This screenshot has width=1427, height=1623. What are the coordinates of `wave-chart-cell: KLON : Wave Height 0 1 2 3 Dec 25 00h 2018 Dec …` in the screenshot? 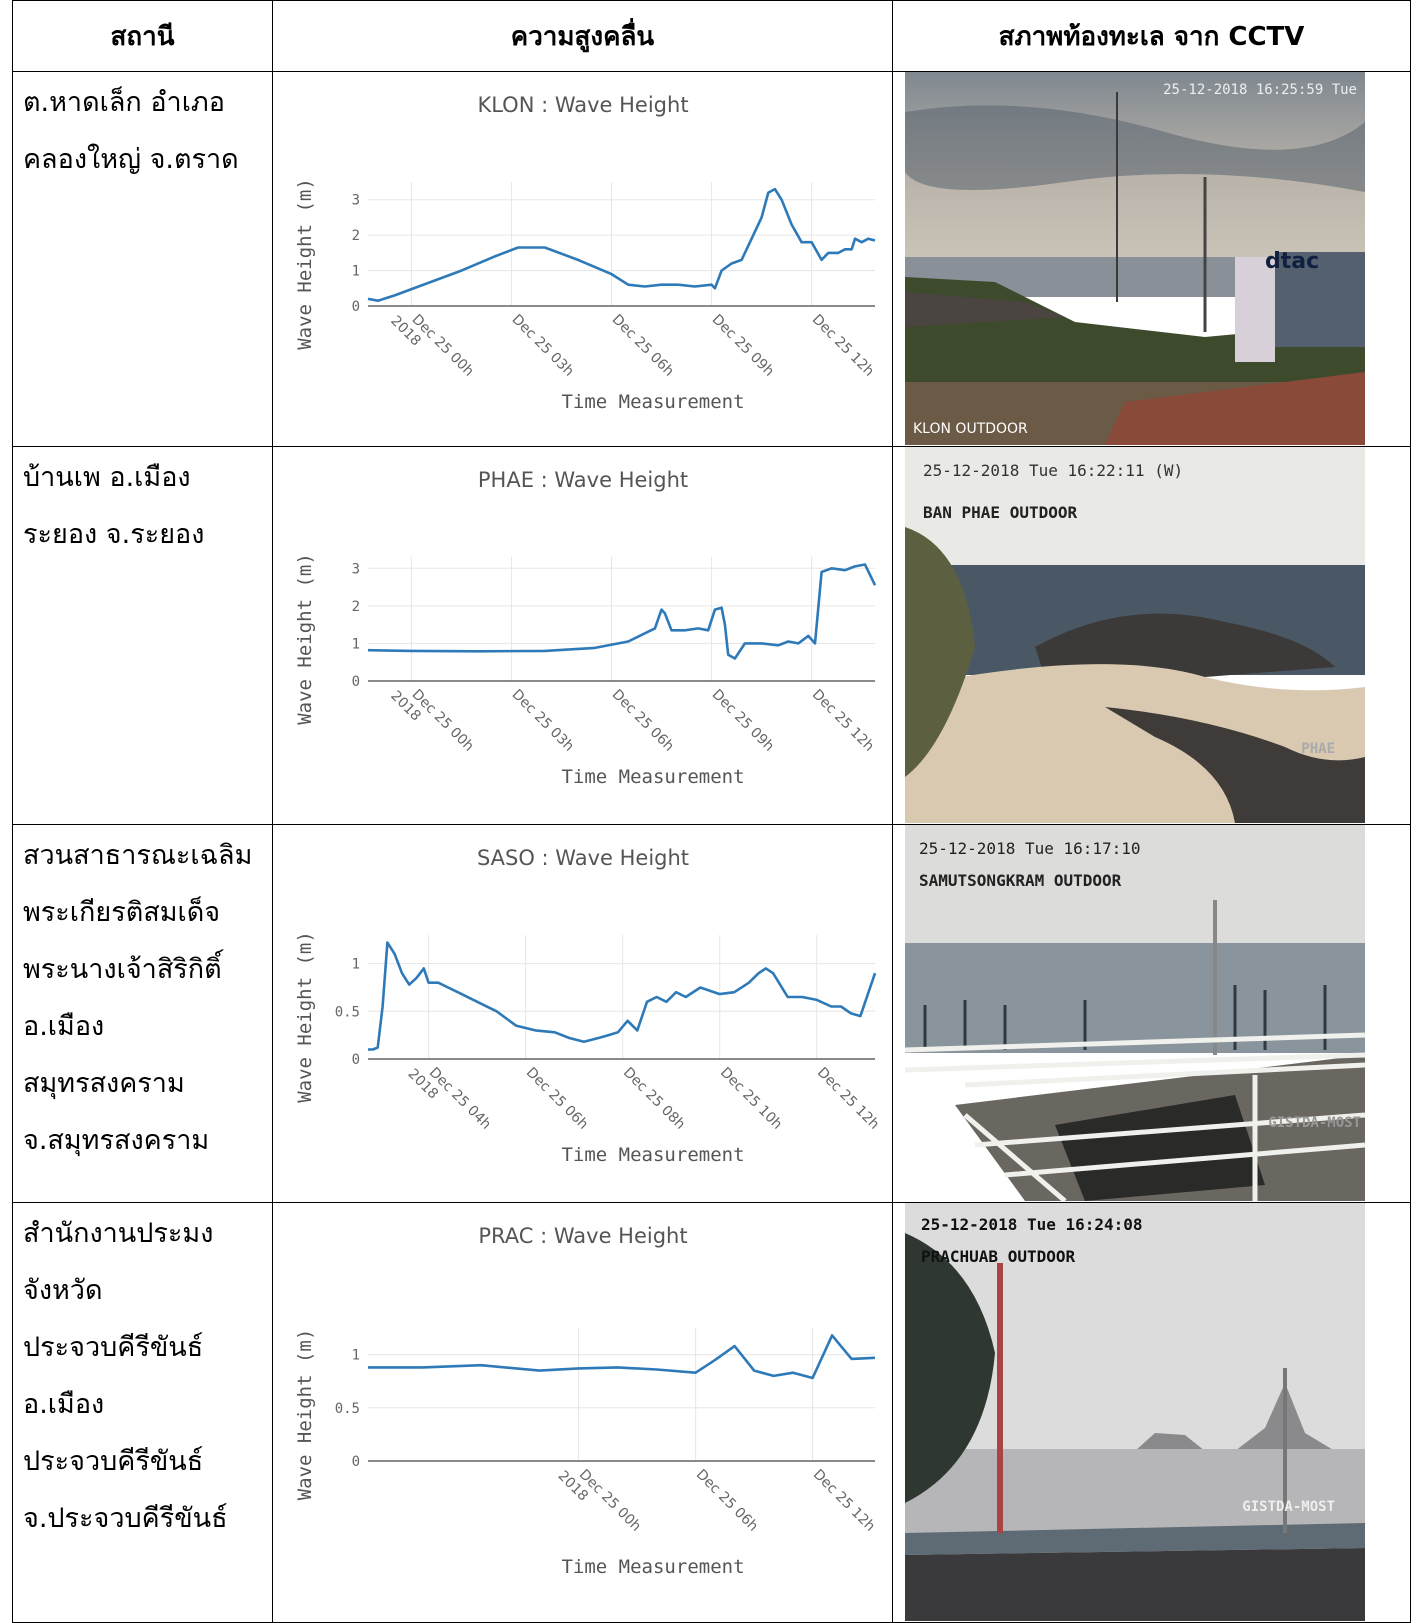 It's located at (582, 259).